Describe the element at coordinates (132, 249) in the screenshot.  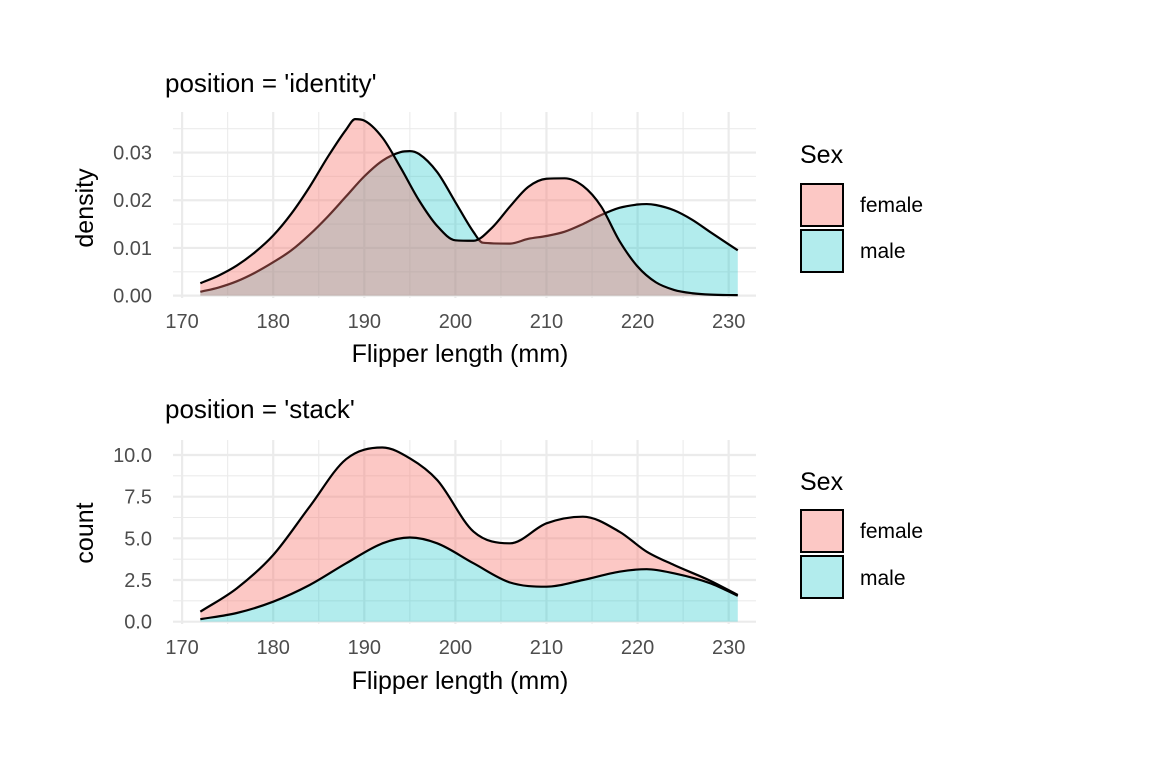
I see `y-tick-label: 0.01` at that location.